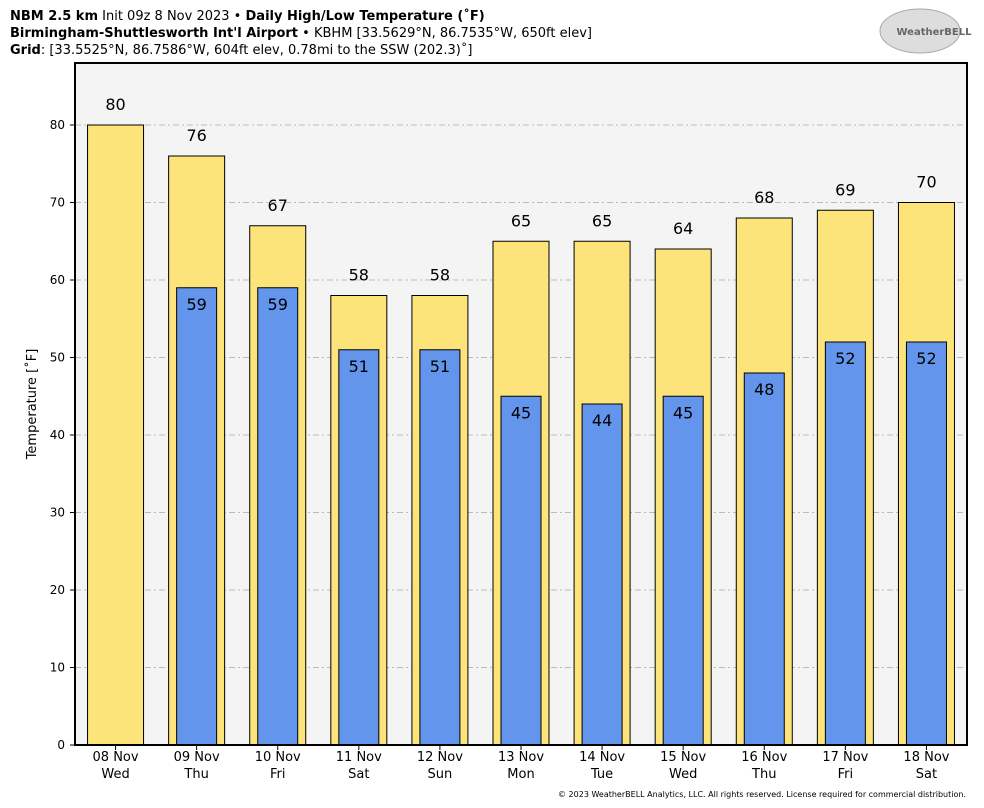 The image size is (984, 808). I want to click on x-tick-label: 11 Nov, so click(359, 757).